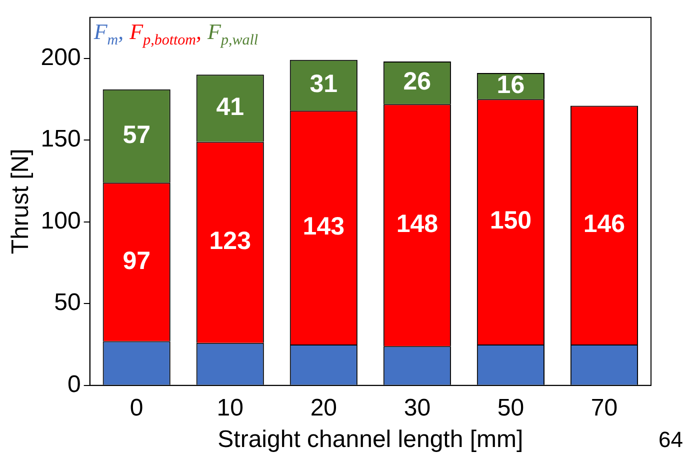 The width and height of the screenshot is (691, 465). I want to click on x-tick-label: 70, so click(604, 408).